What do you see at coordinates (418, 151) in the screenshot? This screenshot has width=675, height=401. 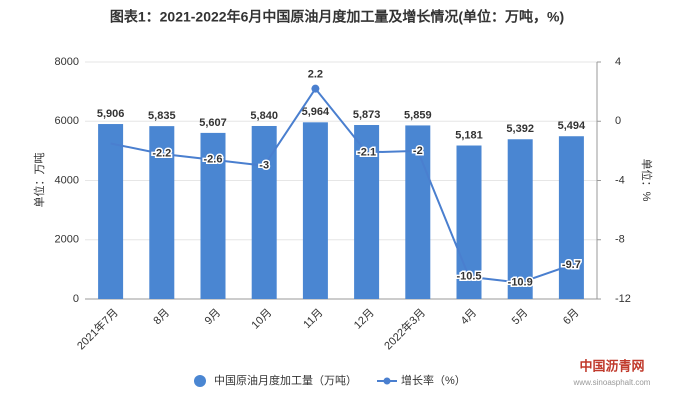 I see `line-value-label: -2` at bounding box center [418, 151].